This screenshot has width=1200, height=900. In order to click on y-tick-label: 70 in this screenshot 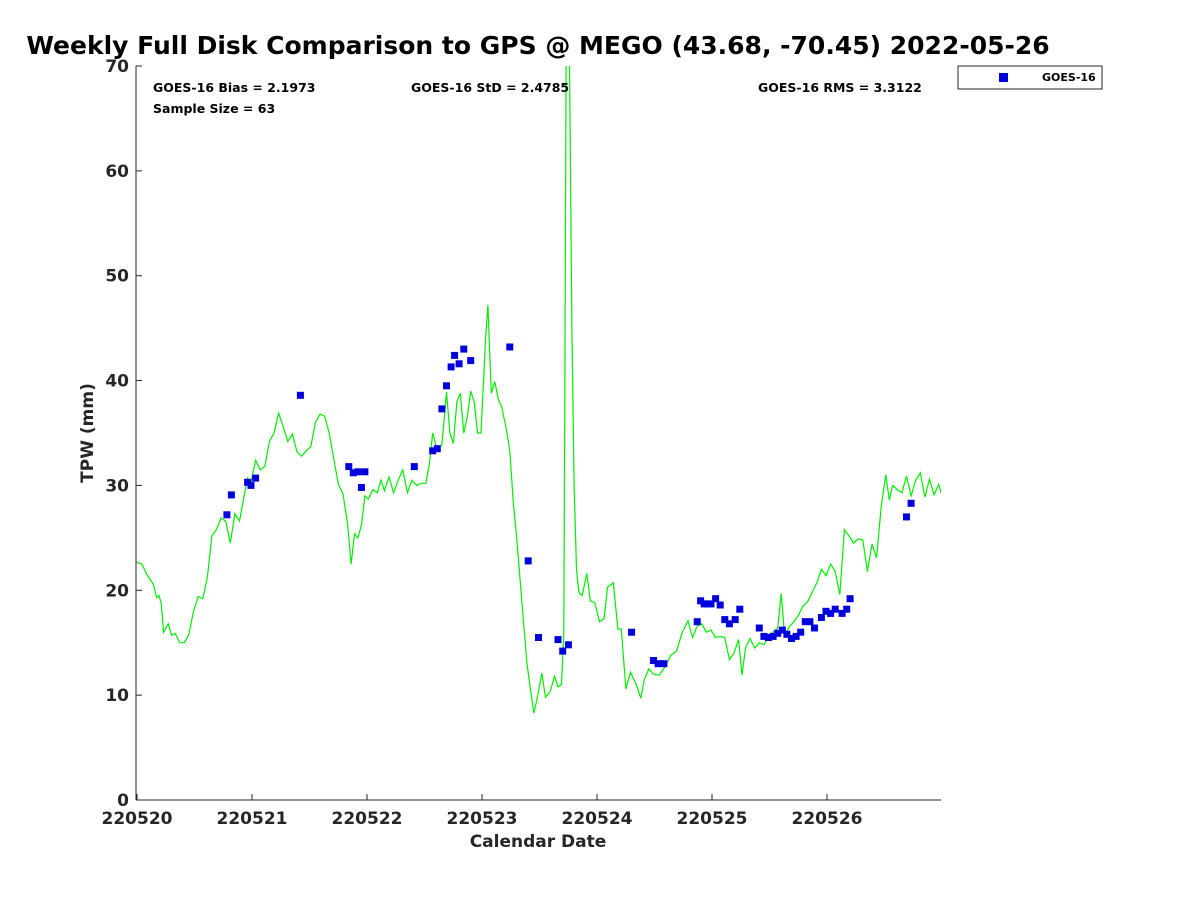, I will do `click(117, 67)`.